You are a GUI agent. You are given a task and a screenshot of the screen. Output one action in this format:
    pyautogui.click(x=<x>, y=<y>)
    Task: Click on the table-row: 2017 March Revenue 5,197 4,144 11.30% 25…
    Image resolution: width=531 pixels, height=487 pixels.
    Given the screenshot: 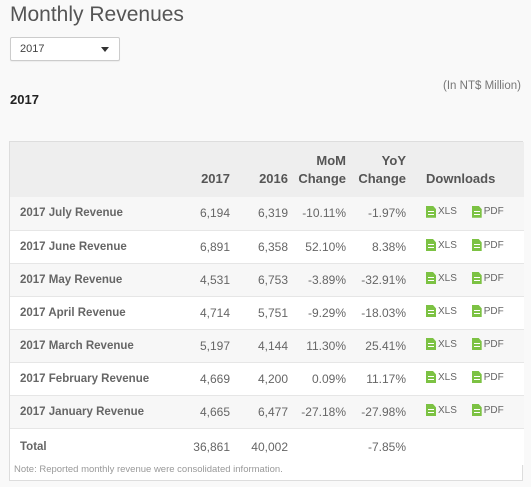 What is the action you would take?
    pyautogui.click(x=267, y=345)
    